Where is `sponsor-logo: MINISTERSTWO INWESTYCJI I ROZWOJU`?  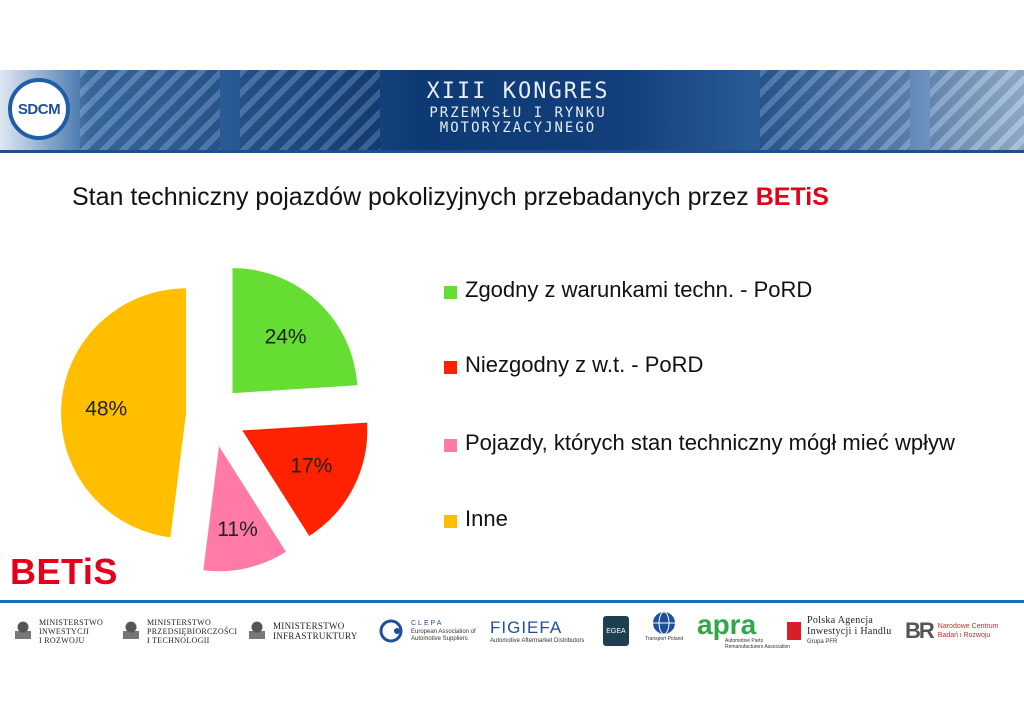 sponsor-logo: MINISTERSTWO INWESTYCJI I ROZWOJU is located at coordinates (57, 631).